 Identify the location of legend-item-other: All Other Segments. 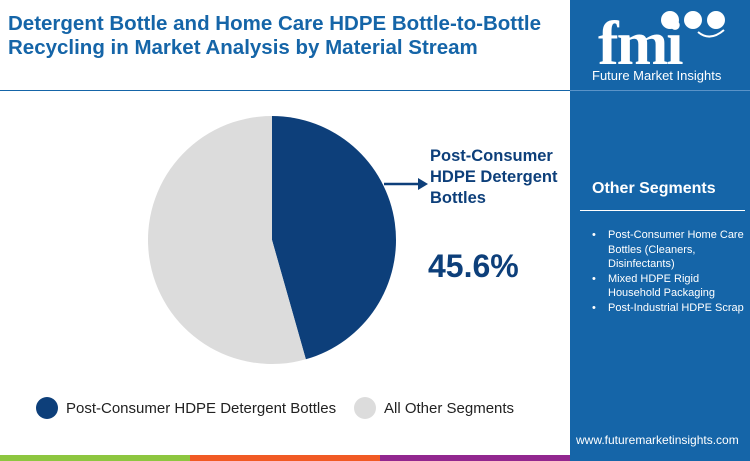
(434, 408).